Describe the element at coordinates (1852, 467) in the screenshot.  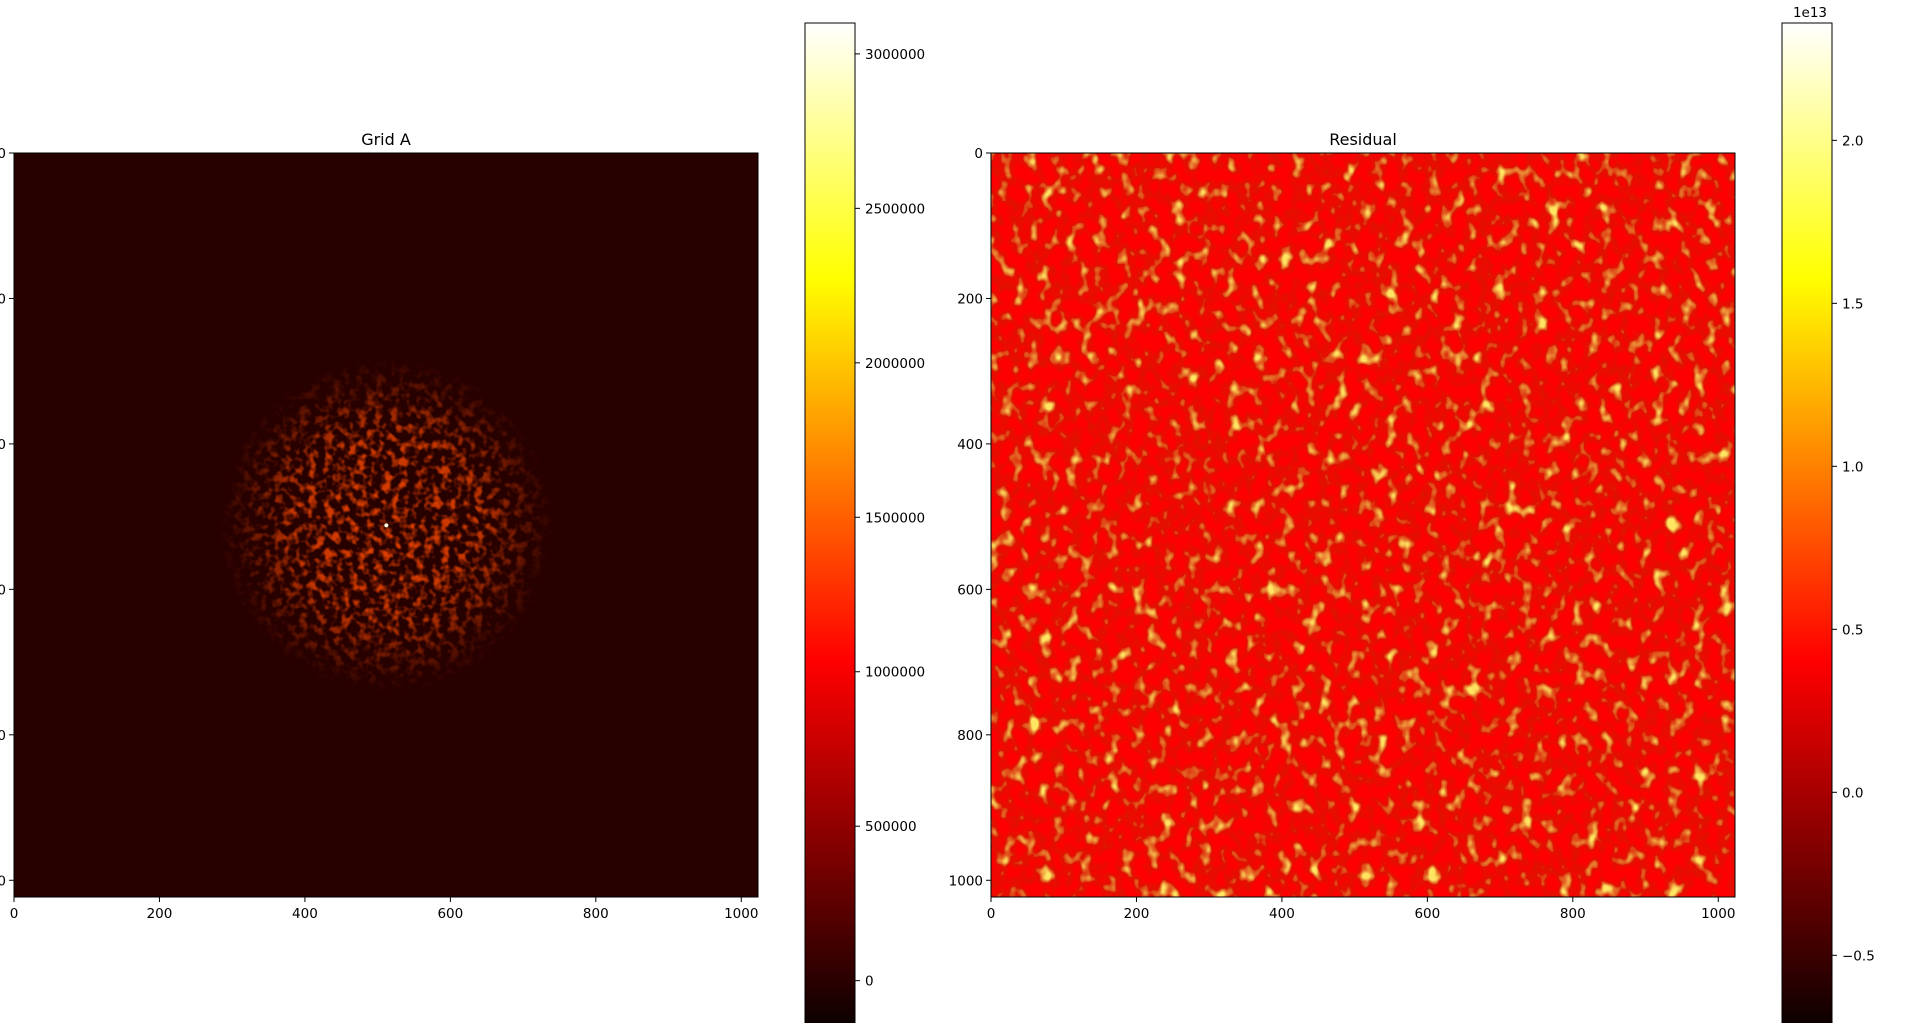
I see `residual-colorbar-tick-label: 1.0` at that location.